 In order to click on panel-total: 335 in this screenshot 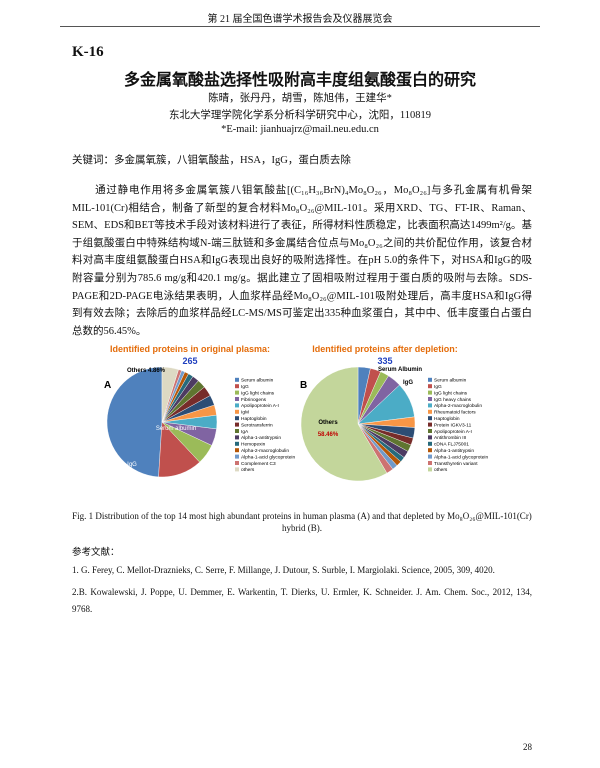, I will do `click(384, 361)`.